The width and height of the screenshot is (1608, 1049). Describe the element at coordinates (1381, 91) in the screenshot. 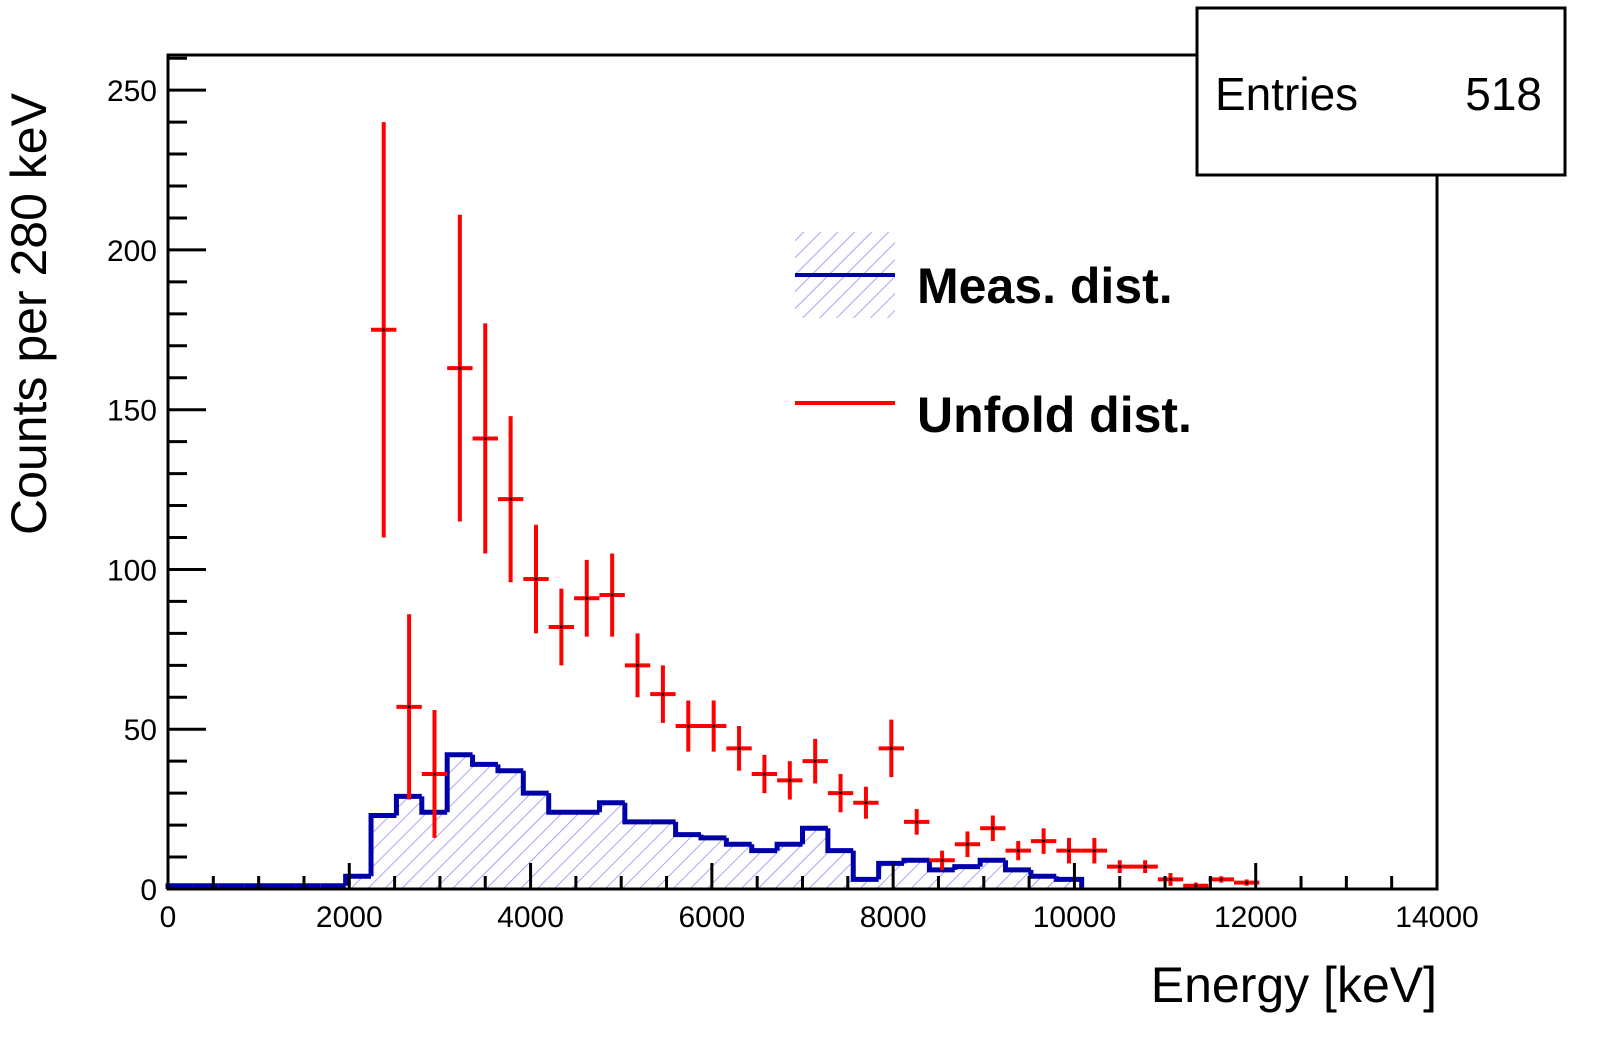

I see `stats-box: Entries 518` at that location.